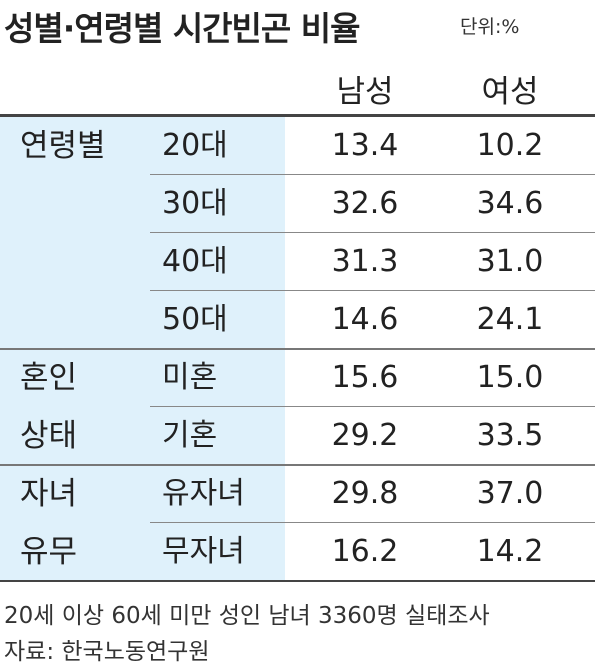  Describe the element at coordinates (195, 319) in the screenshot. I see `row-label: 50대` at that location.